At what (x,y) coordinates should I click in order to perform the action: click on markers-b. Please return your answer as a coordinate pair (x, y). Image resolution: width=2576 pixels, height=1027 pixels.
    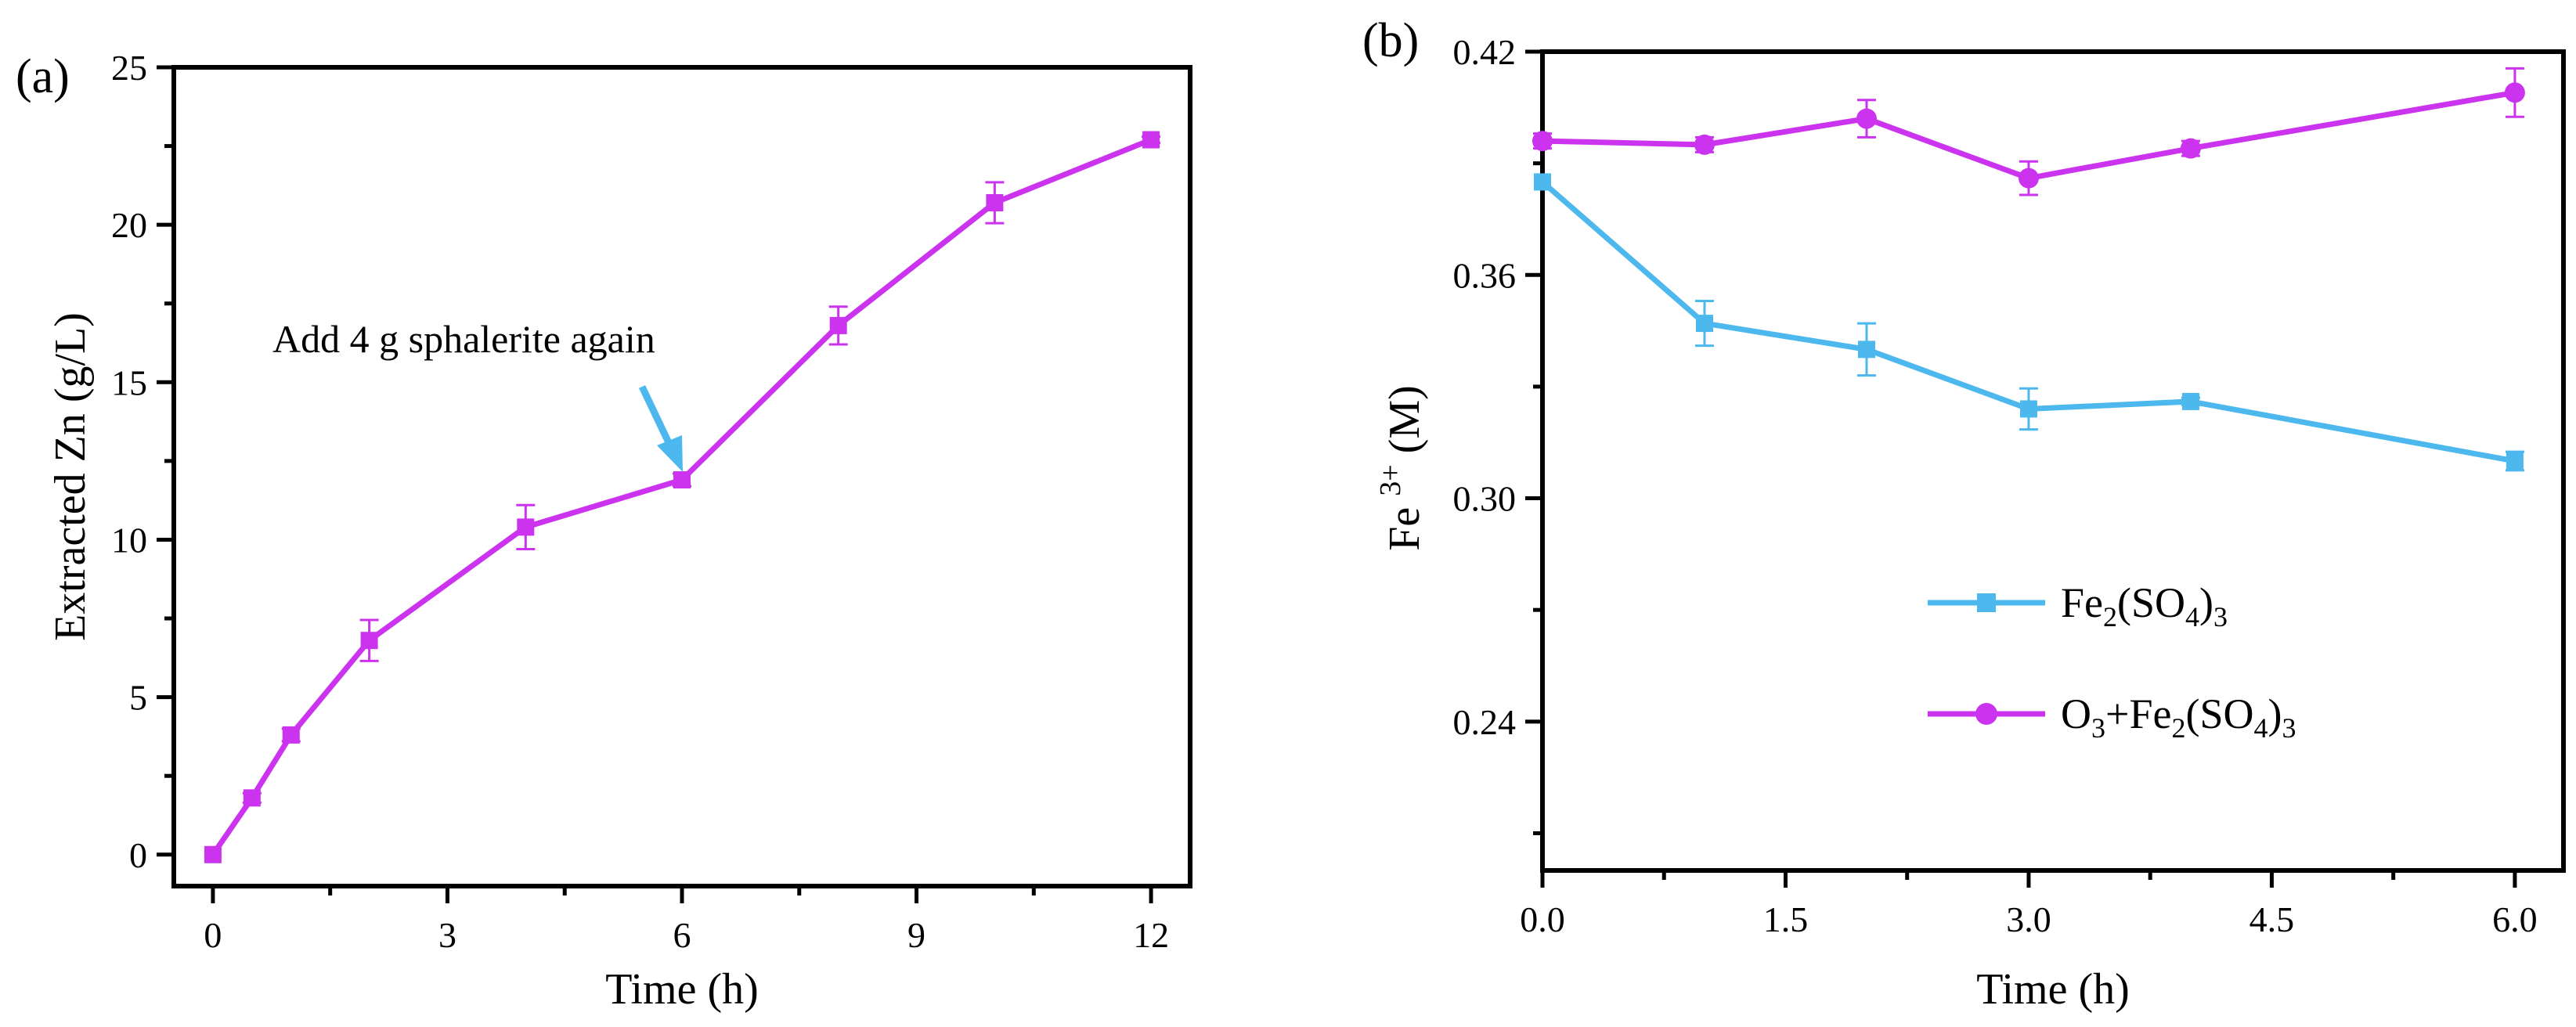
    Looking at the image, I should click on (2028, 276).